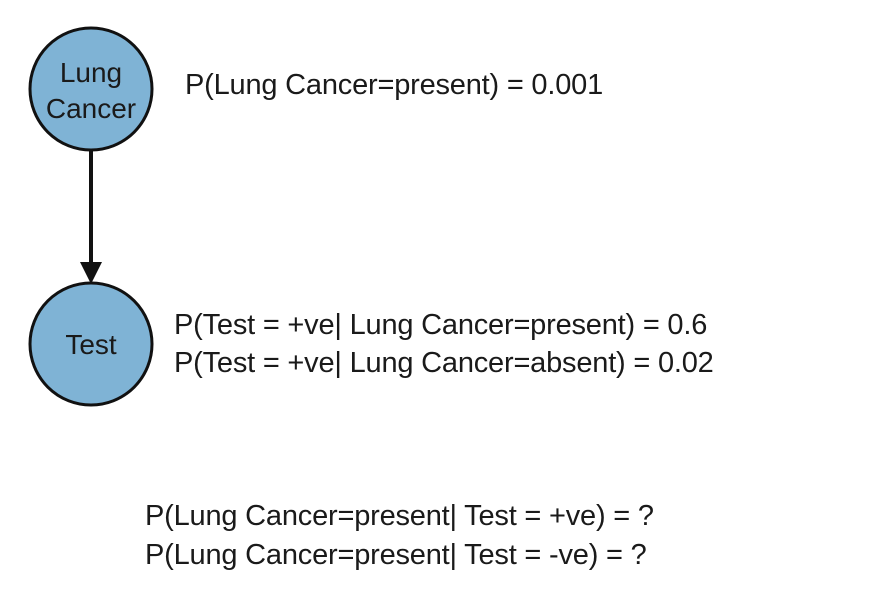  Describe the element at coordinates (396, 555) in the screenshot. I see `question-posterior-negative-text: P(Lung Cancer=present| Test = -ve) = ?` at that location.